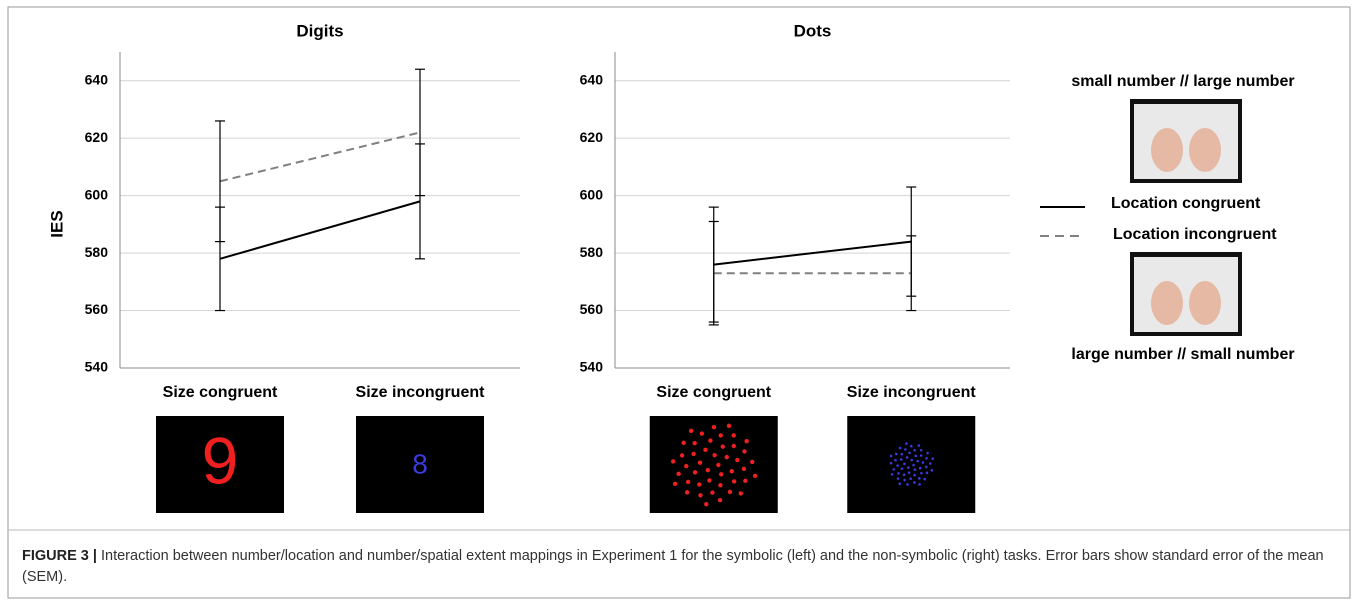 This screenshot has height=606, width=1357. Describe the element at coordinates (56, 223) in the screenshot. I see `y-axis-label: IES` at that location.